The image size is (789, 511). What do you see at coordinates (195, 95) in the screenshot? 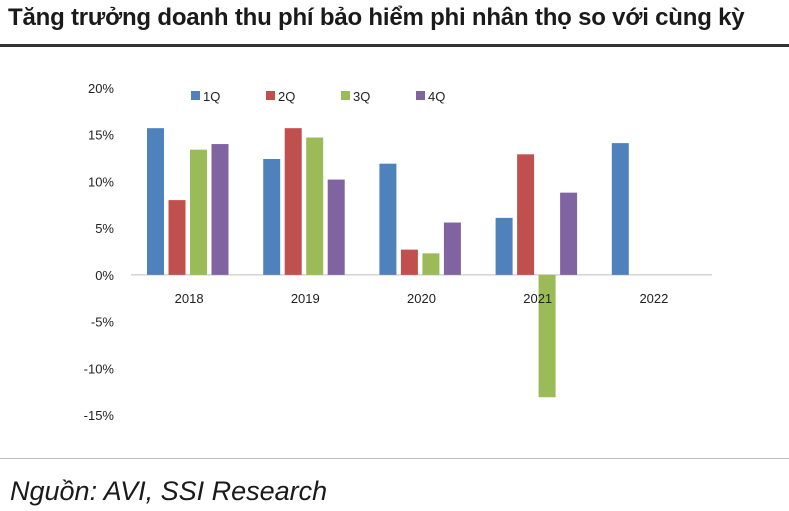
I see `legend-swatch-1q` at bounding box center [195, 95].